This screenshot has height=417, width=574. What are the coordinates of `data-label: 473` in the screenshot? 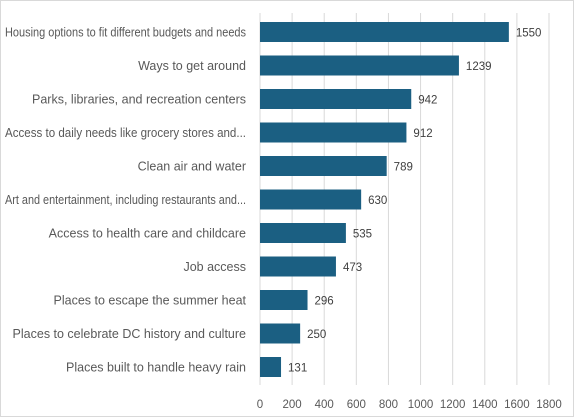 It's located at (352, 268).